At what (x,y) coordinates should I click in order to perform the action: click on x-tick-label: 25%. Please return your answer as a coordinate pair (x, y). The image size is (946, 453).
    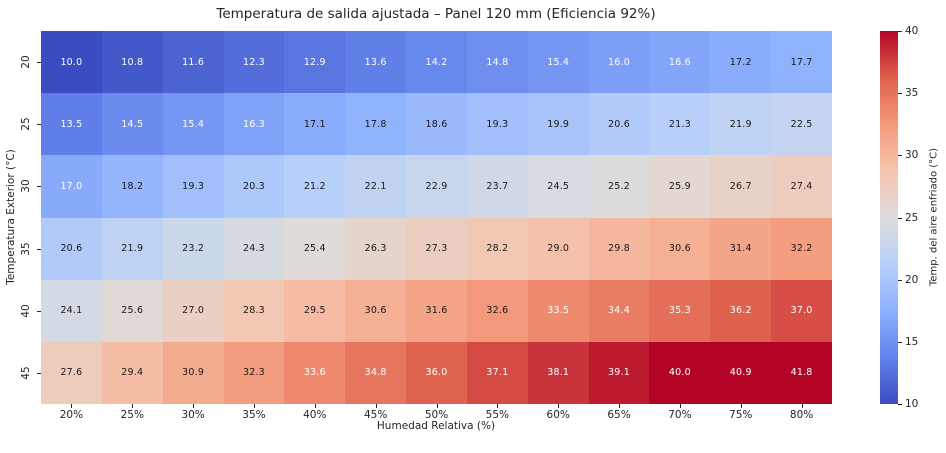
    Looking at the image, I should click on (132, 415).